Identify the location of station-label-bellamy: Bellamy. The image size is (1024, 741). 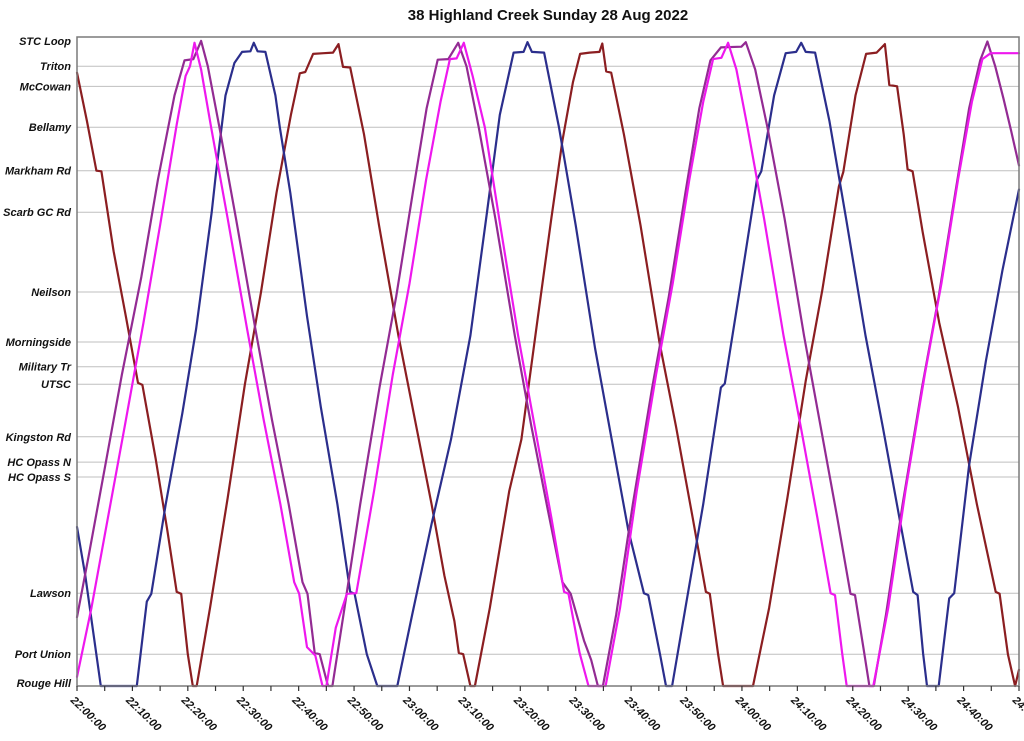
(50, 128).